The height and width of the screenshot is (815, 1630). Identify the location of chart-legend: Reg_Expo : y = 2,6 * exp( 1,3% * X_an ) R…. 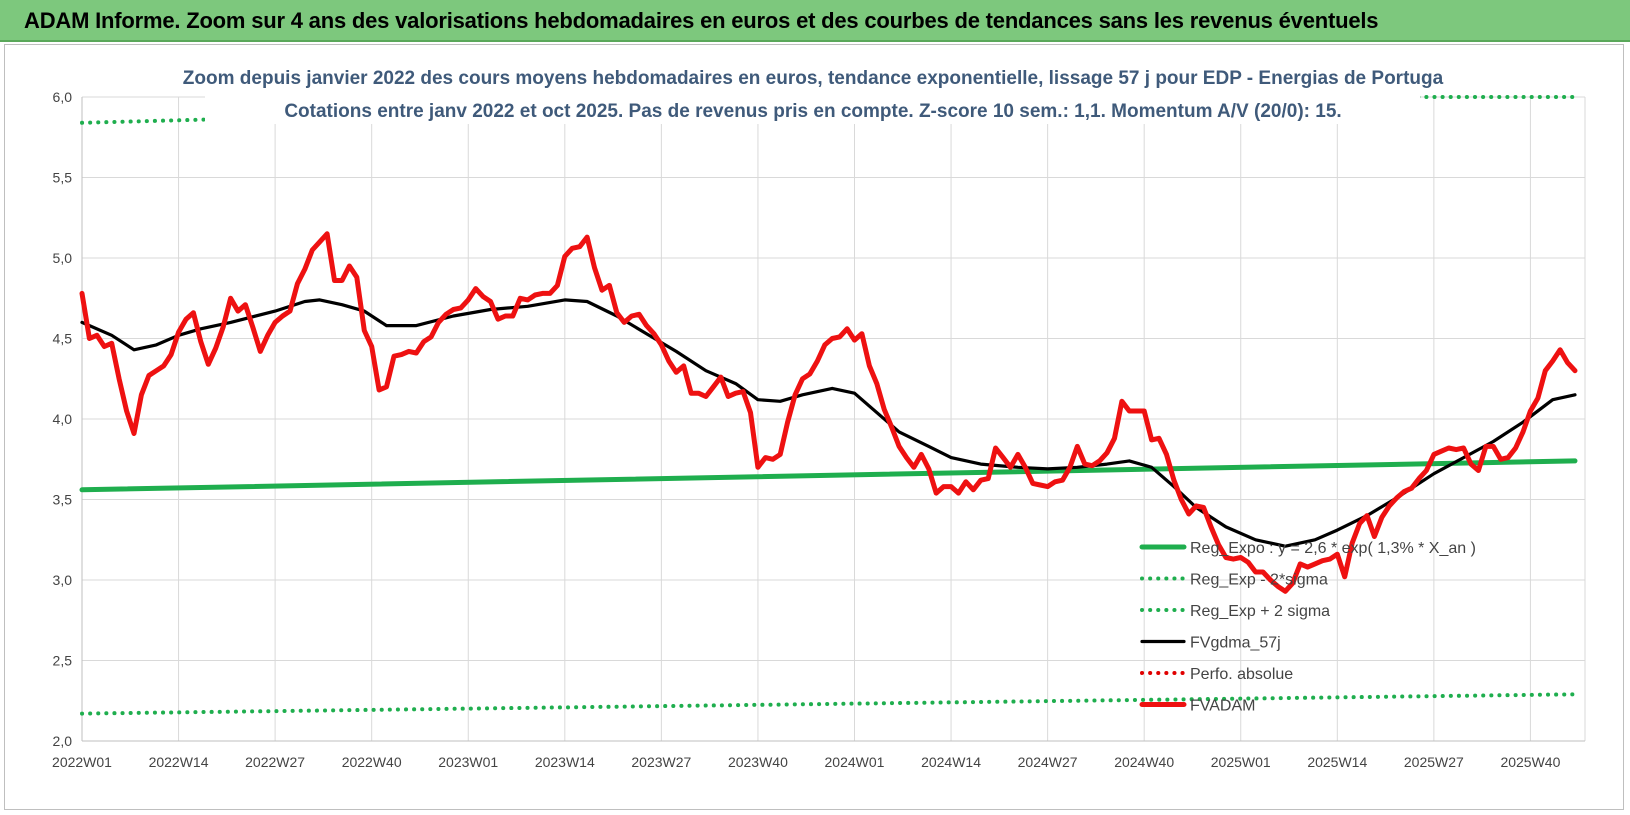
(1307, 627).